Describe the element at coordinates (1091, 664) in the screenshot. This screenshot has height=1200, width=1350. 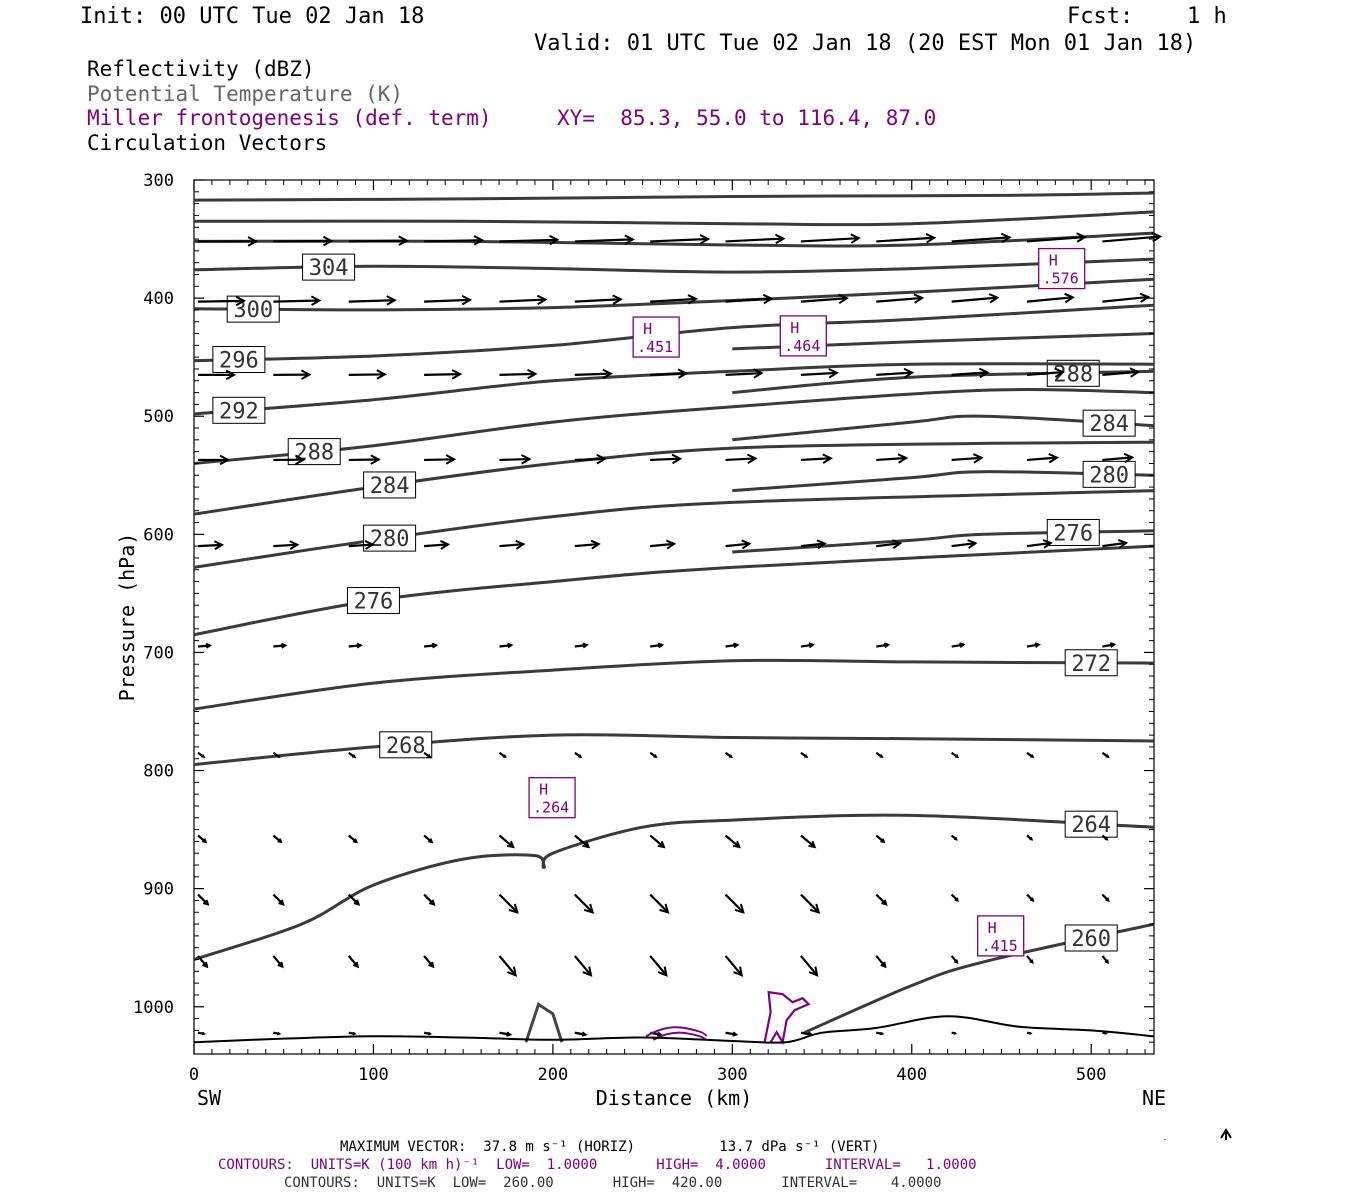
I see `svg-text: 272` at that location.